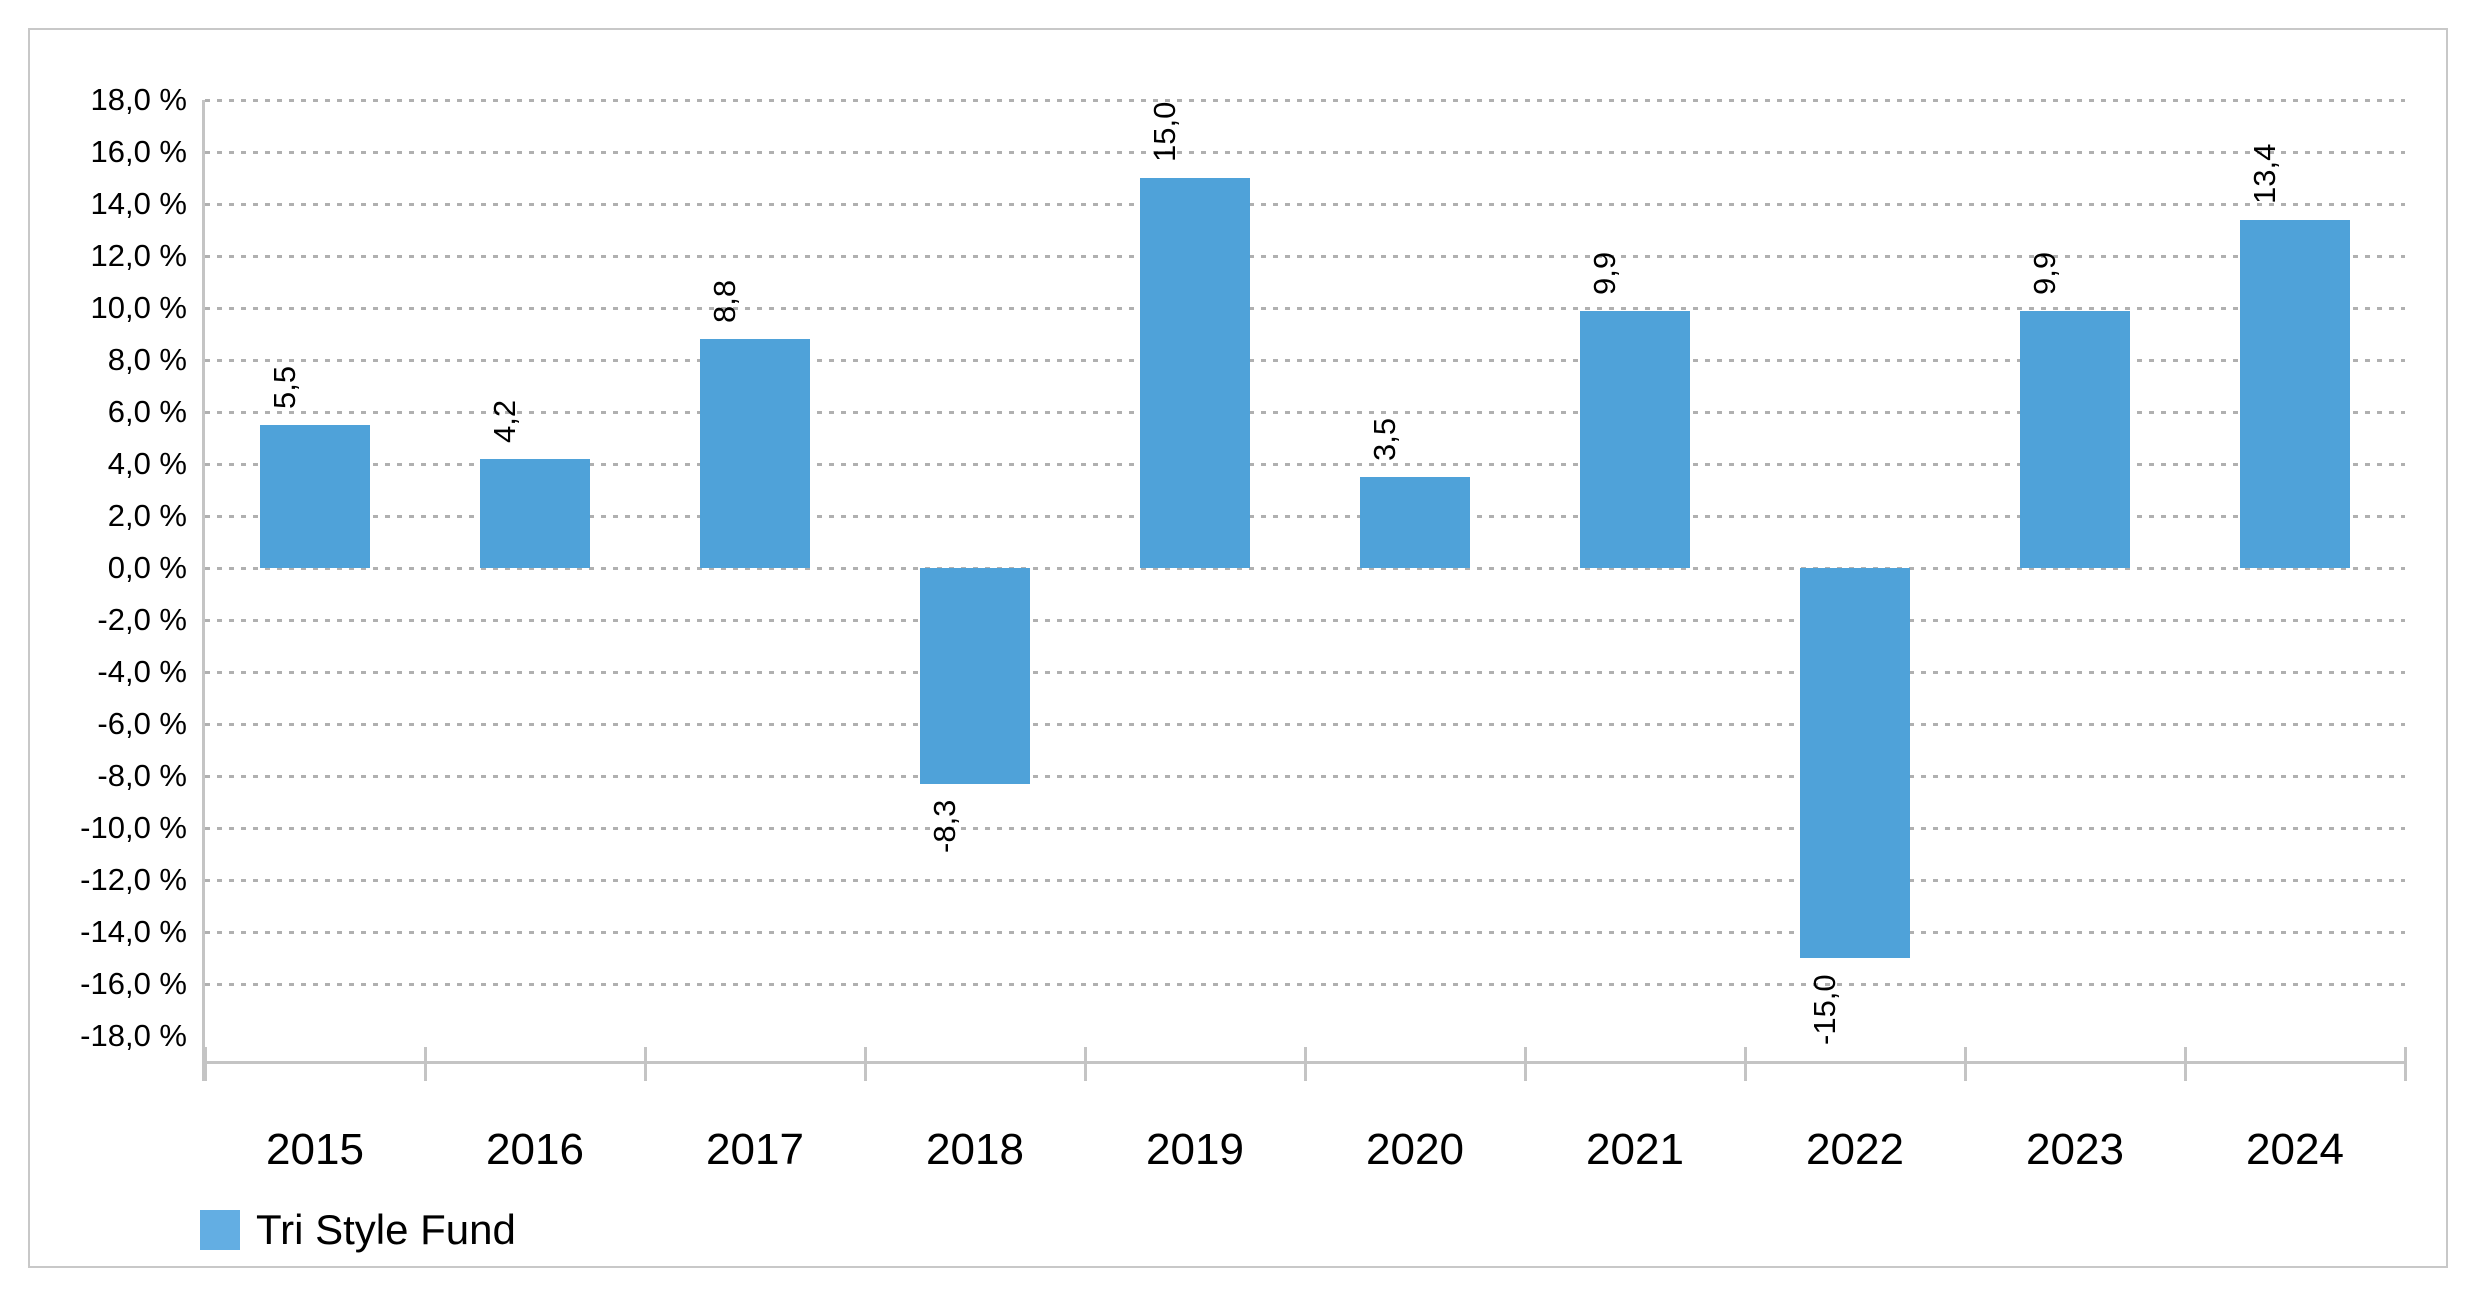  I want to click on y-tick-label: 4,0 %, so click(147, 463).